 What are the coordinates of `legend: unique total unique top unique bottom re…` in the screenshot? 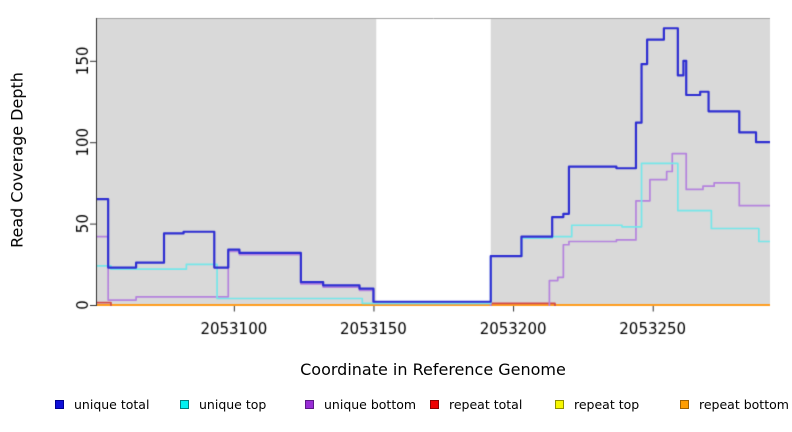 It's located at (423, 404).